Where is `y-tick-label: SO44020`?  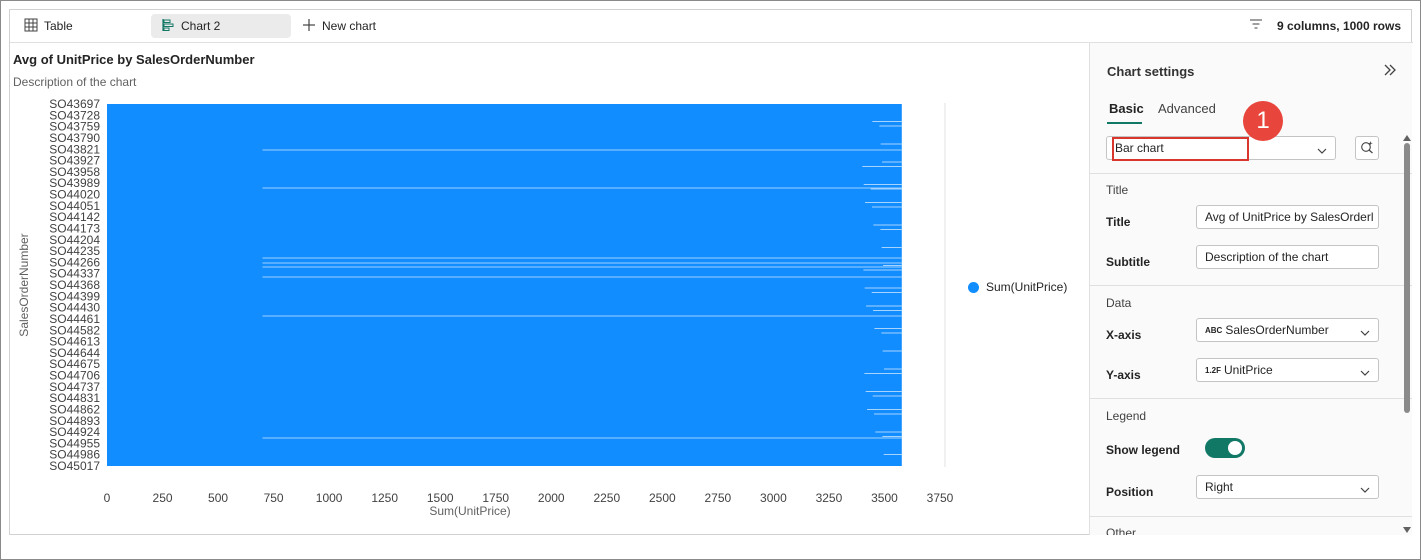
y-tick-label: SO44020 is located at coordinates (74, 195).